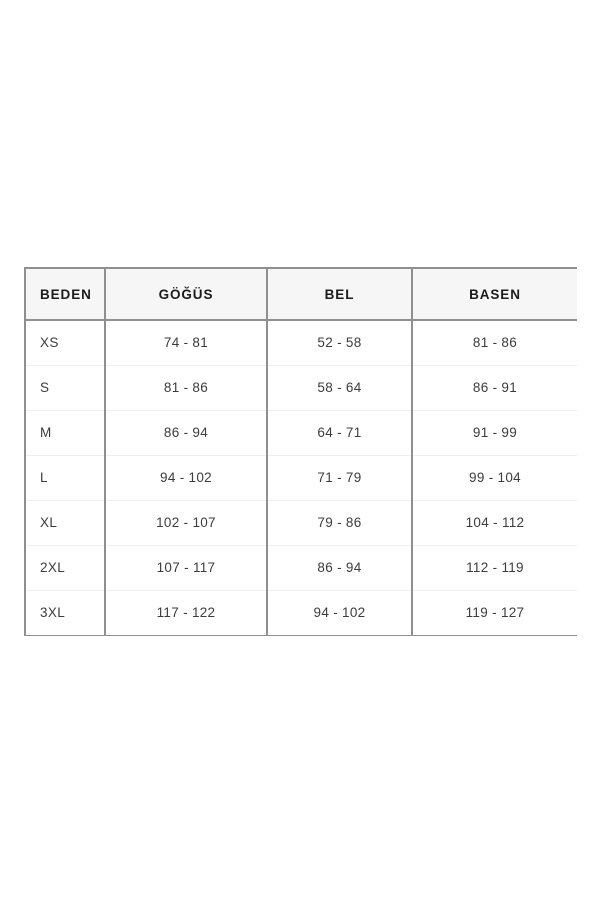 The width and height of the screenshot is (600, 900). Describe the element at coordinates (340, 295) in the screenshot. I see `column-header-bel: BEL` at that location.